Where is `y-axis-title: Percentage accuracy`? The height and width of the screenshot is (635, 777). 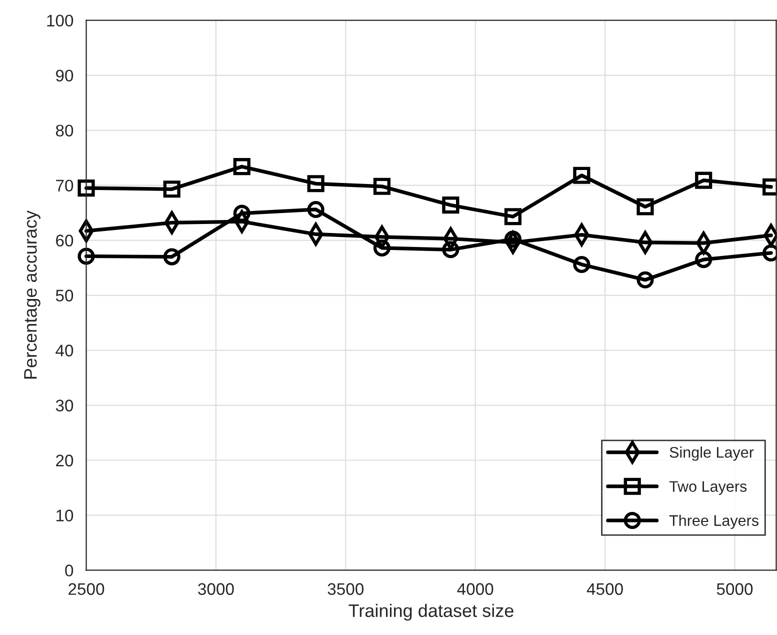
y-axis-title: Percentage accuracy is located at coordinates (32, 294).